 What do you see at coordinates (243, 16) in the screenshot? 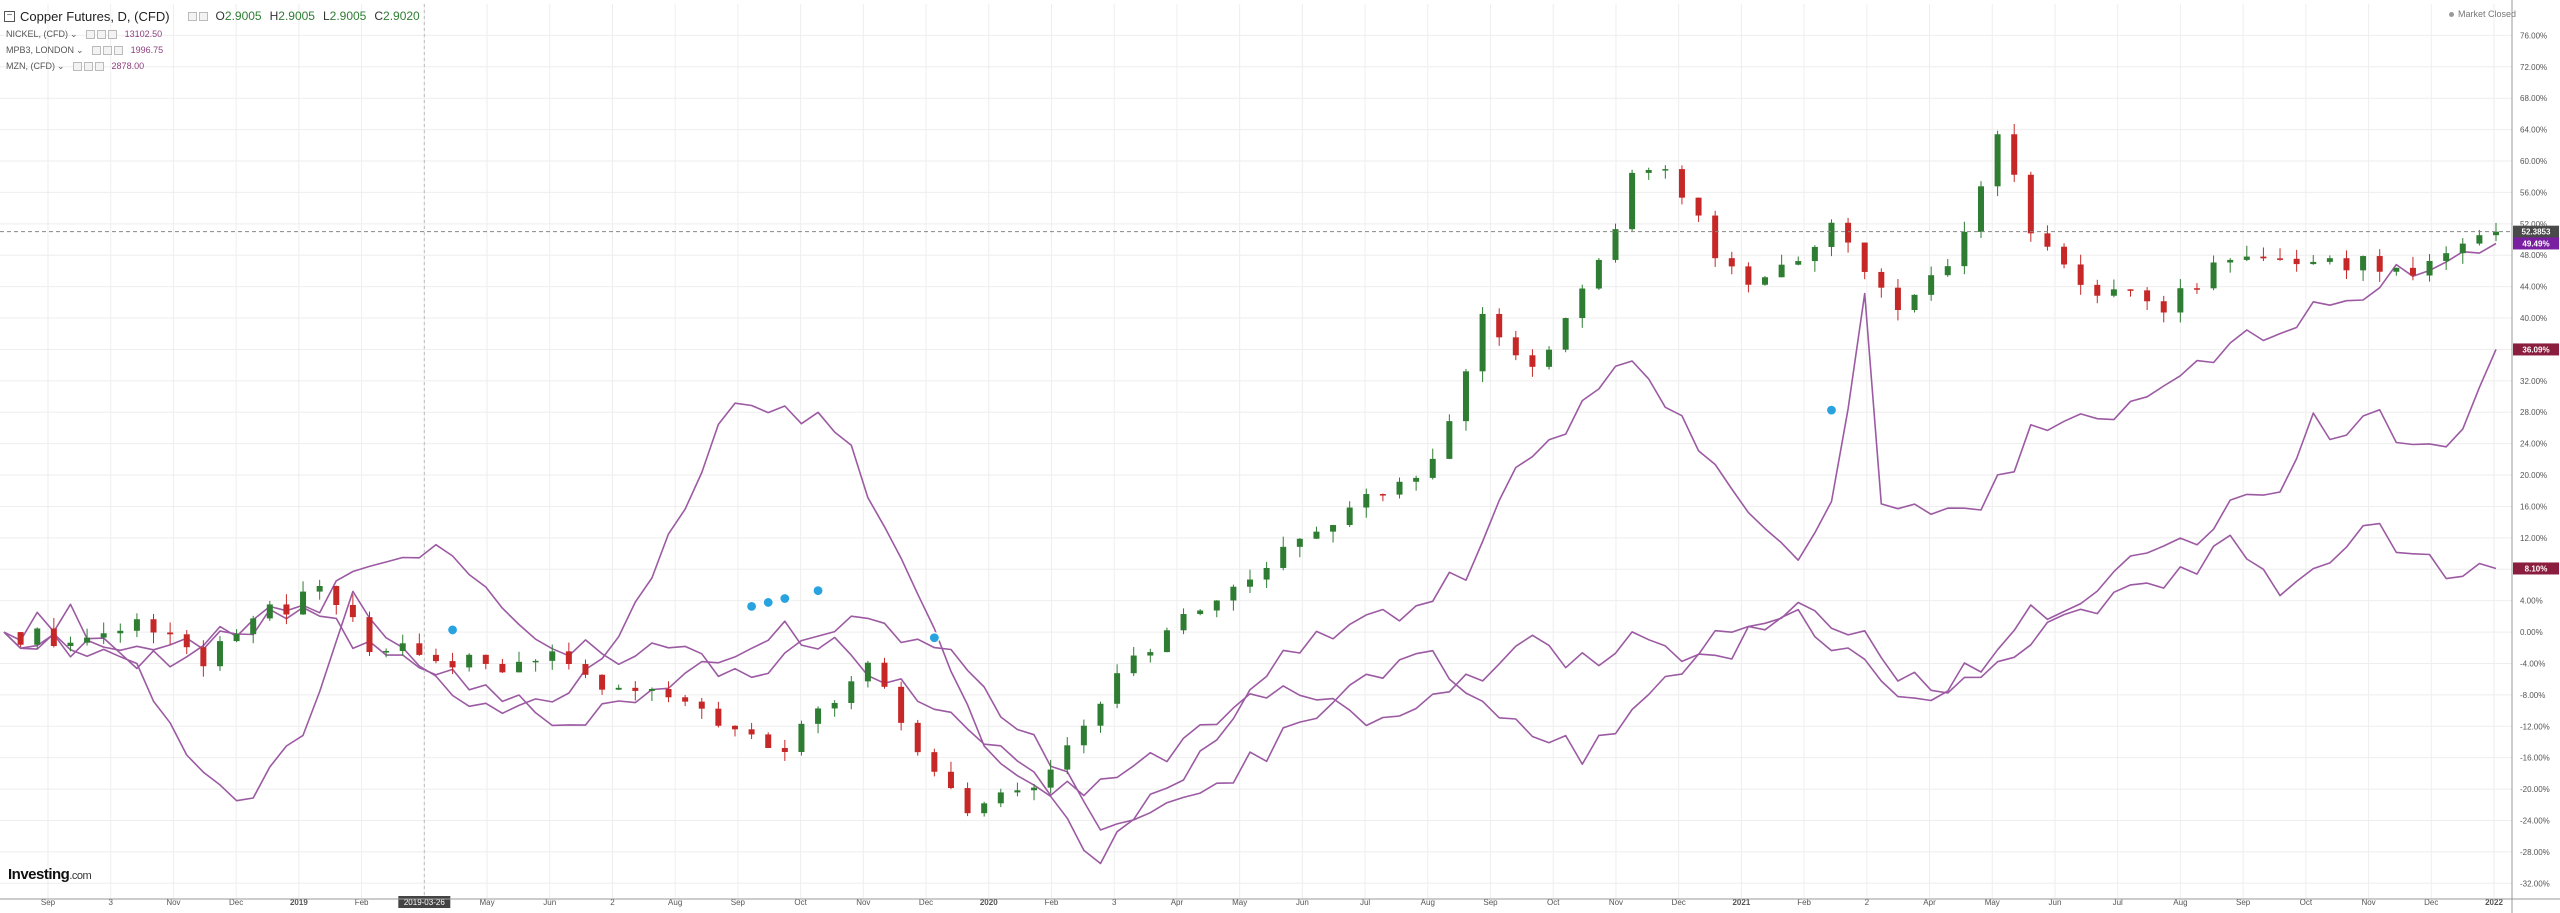
I see `ohlc-open-value: 2.9005` at bounding box center [243, 16].